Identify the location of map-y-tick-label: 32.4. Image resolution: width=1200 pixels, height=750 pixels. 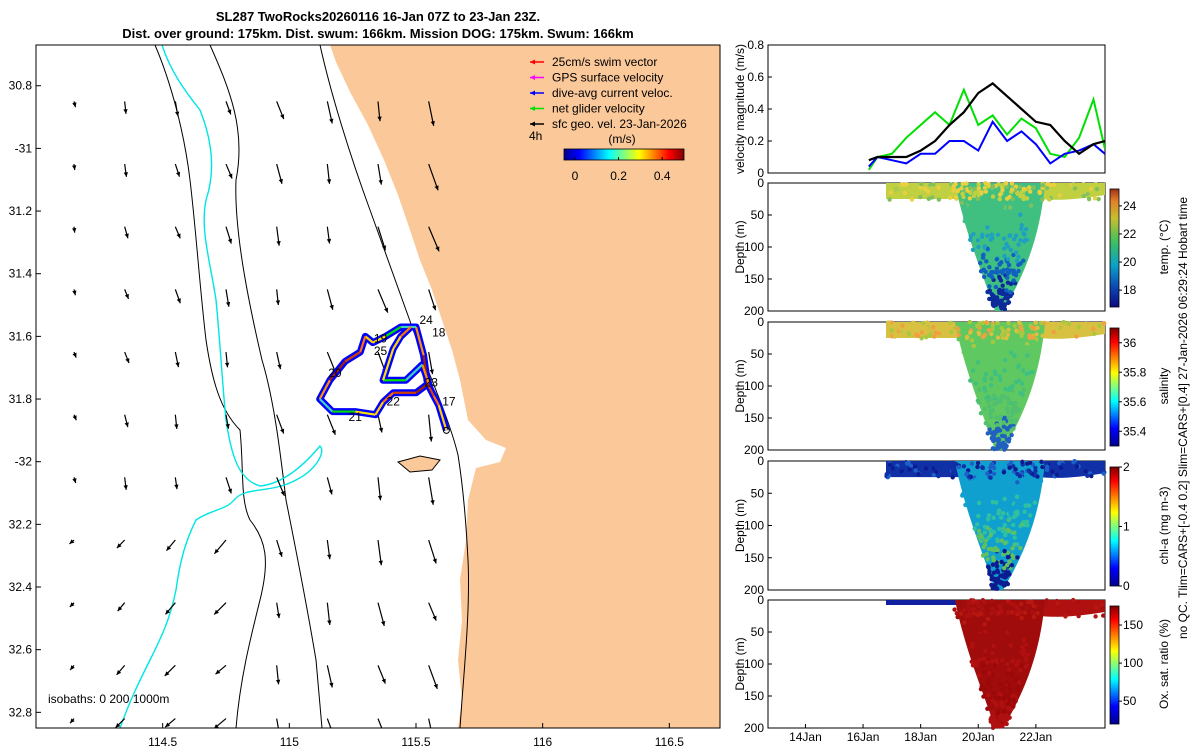
(21, 587).